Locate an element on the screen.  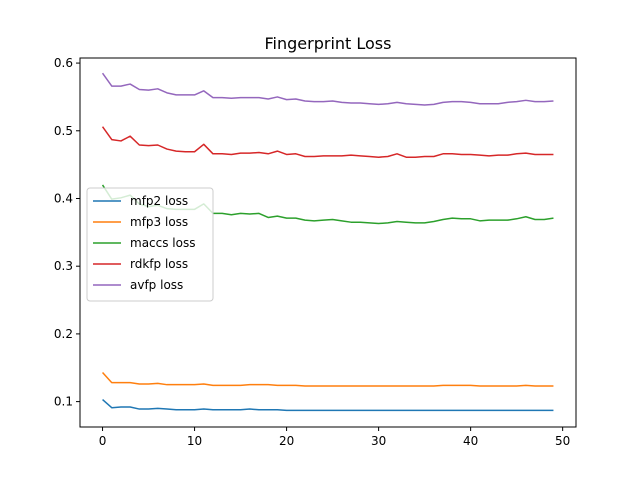
y-tick-label: 0.6 is located at coordinates (63, 63).